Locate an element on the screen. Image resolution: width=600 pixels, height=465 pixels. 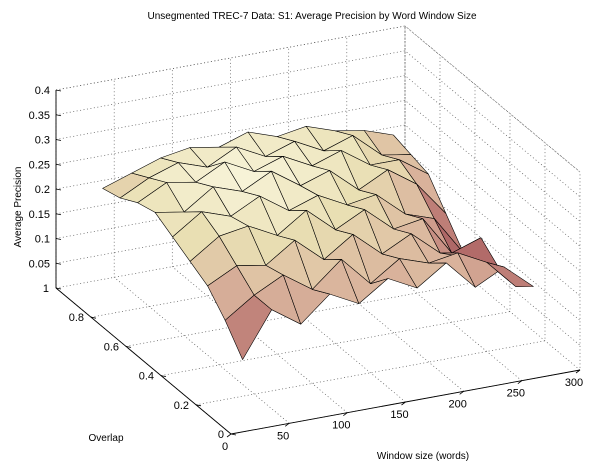
z-tick-label: 0.15 is located at coordinates (39, 215).